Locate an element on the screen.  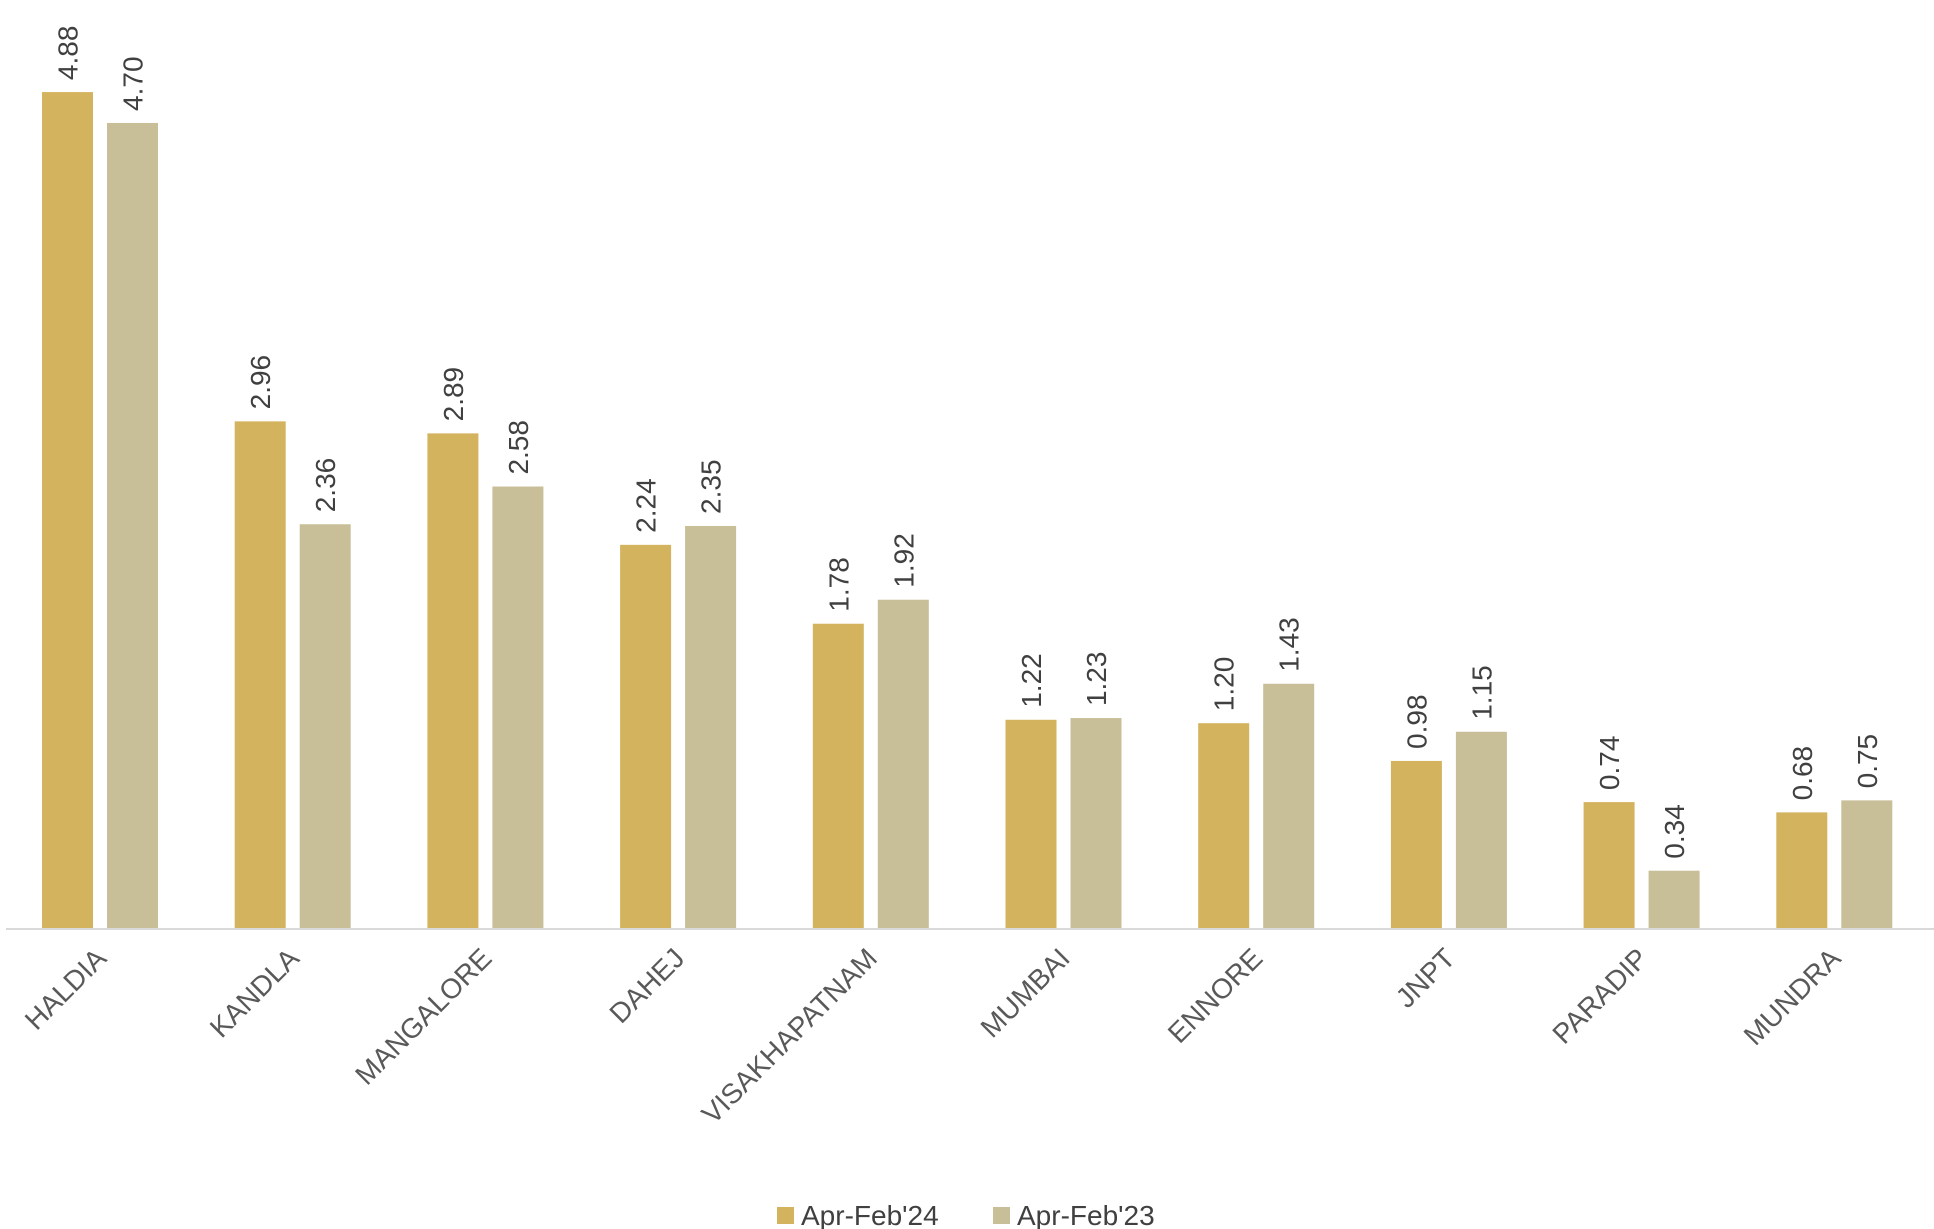
data-label-dahej-series-2: 2.35 is located at coordinates (711, 486).